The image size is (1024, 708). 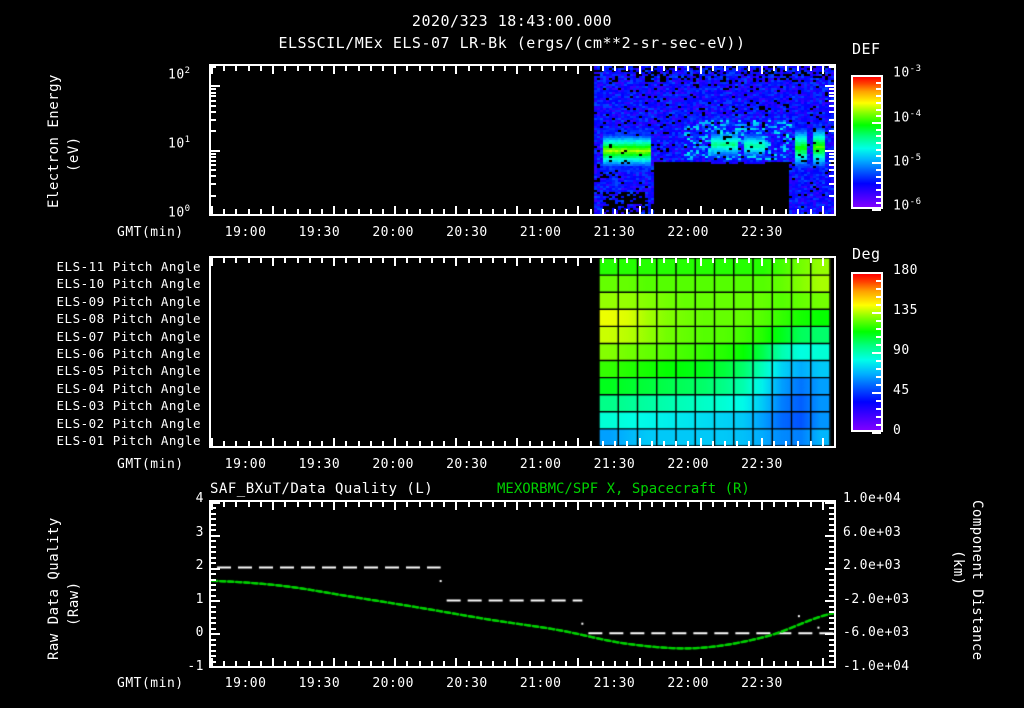 What do you see at coordinates (150, 683) in the screenshot?
I see `panel3-xaxis-label: GMT(min)` at bounding box center [150, 683].